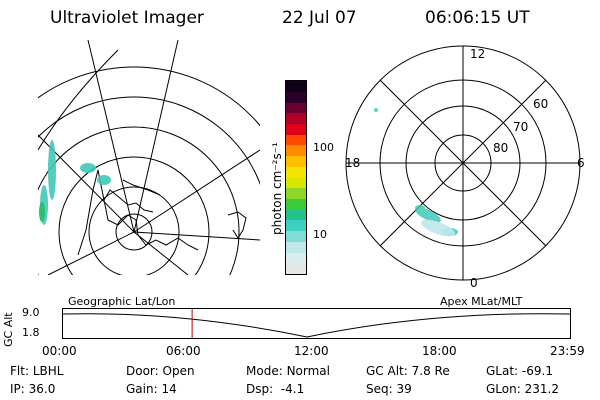 The width and height of the screenshot is (600, 400). Describe the element at coordinates (292, 389) in the screenshot. I see `dsp-value: -4.1` at that location.